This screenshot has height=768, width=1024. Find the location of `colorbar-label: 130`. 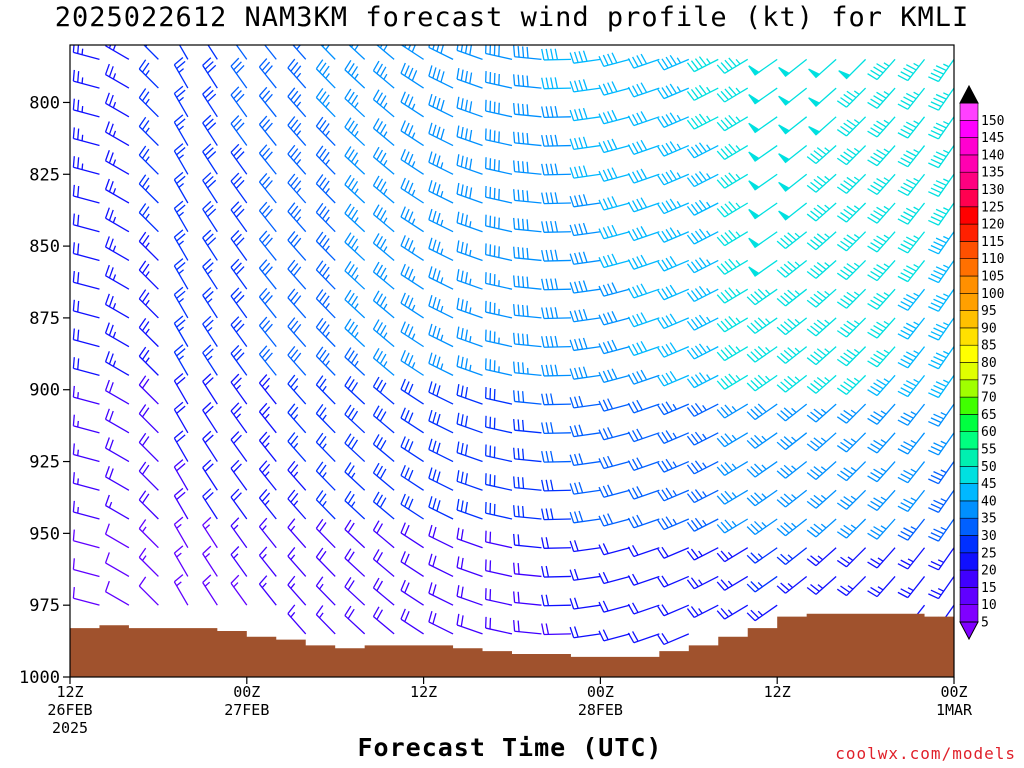

colorbar-label: 130 is located at coordinates (992, 190).